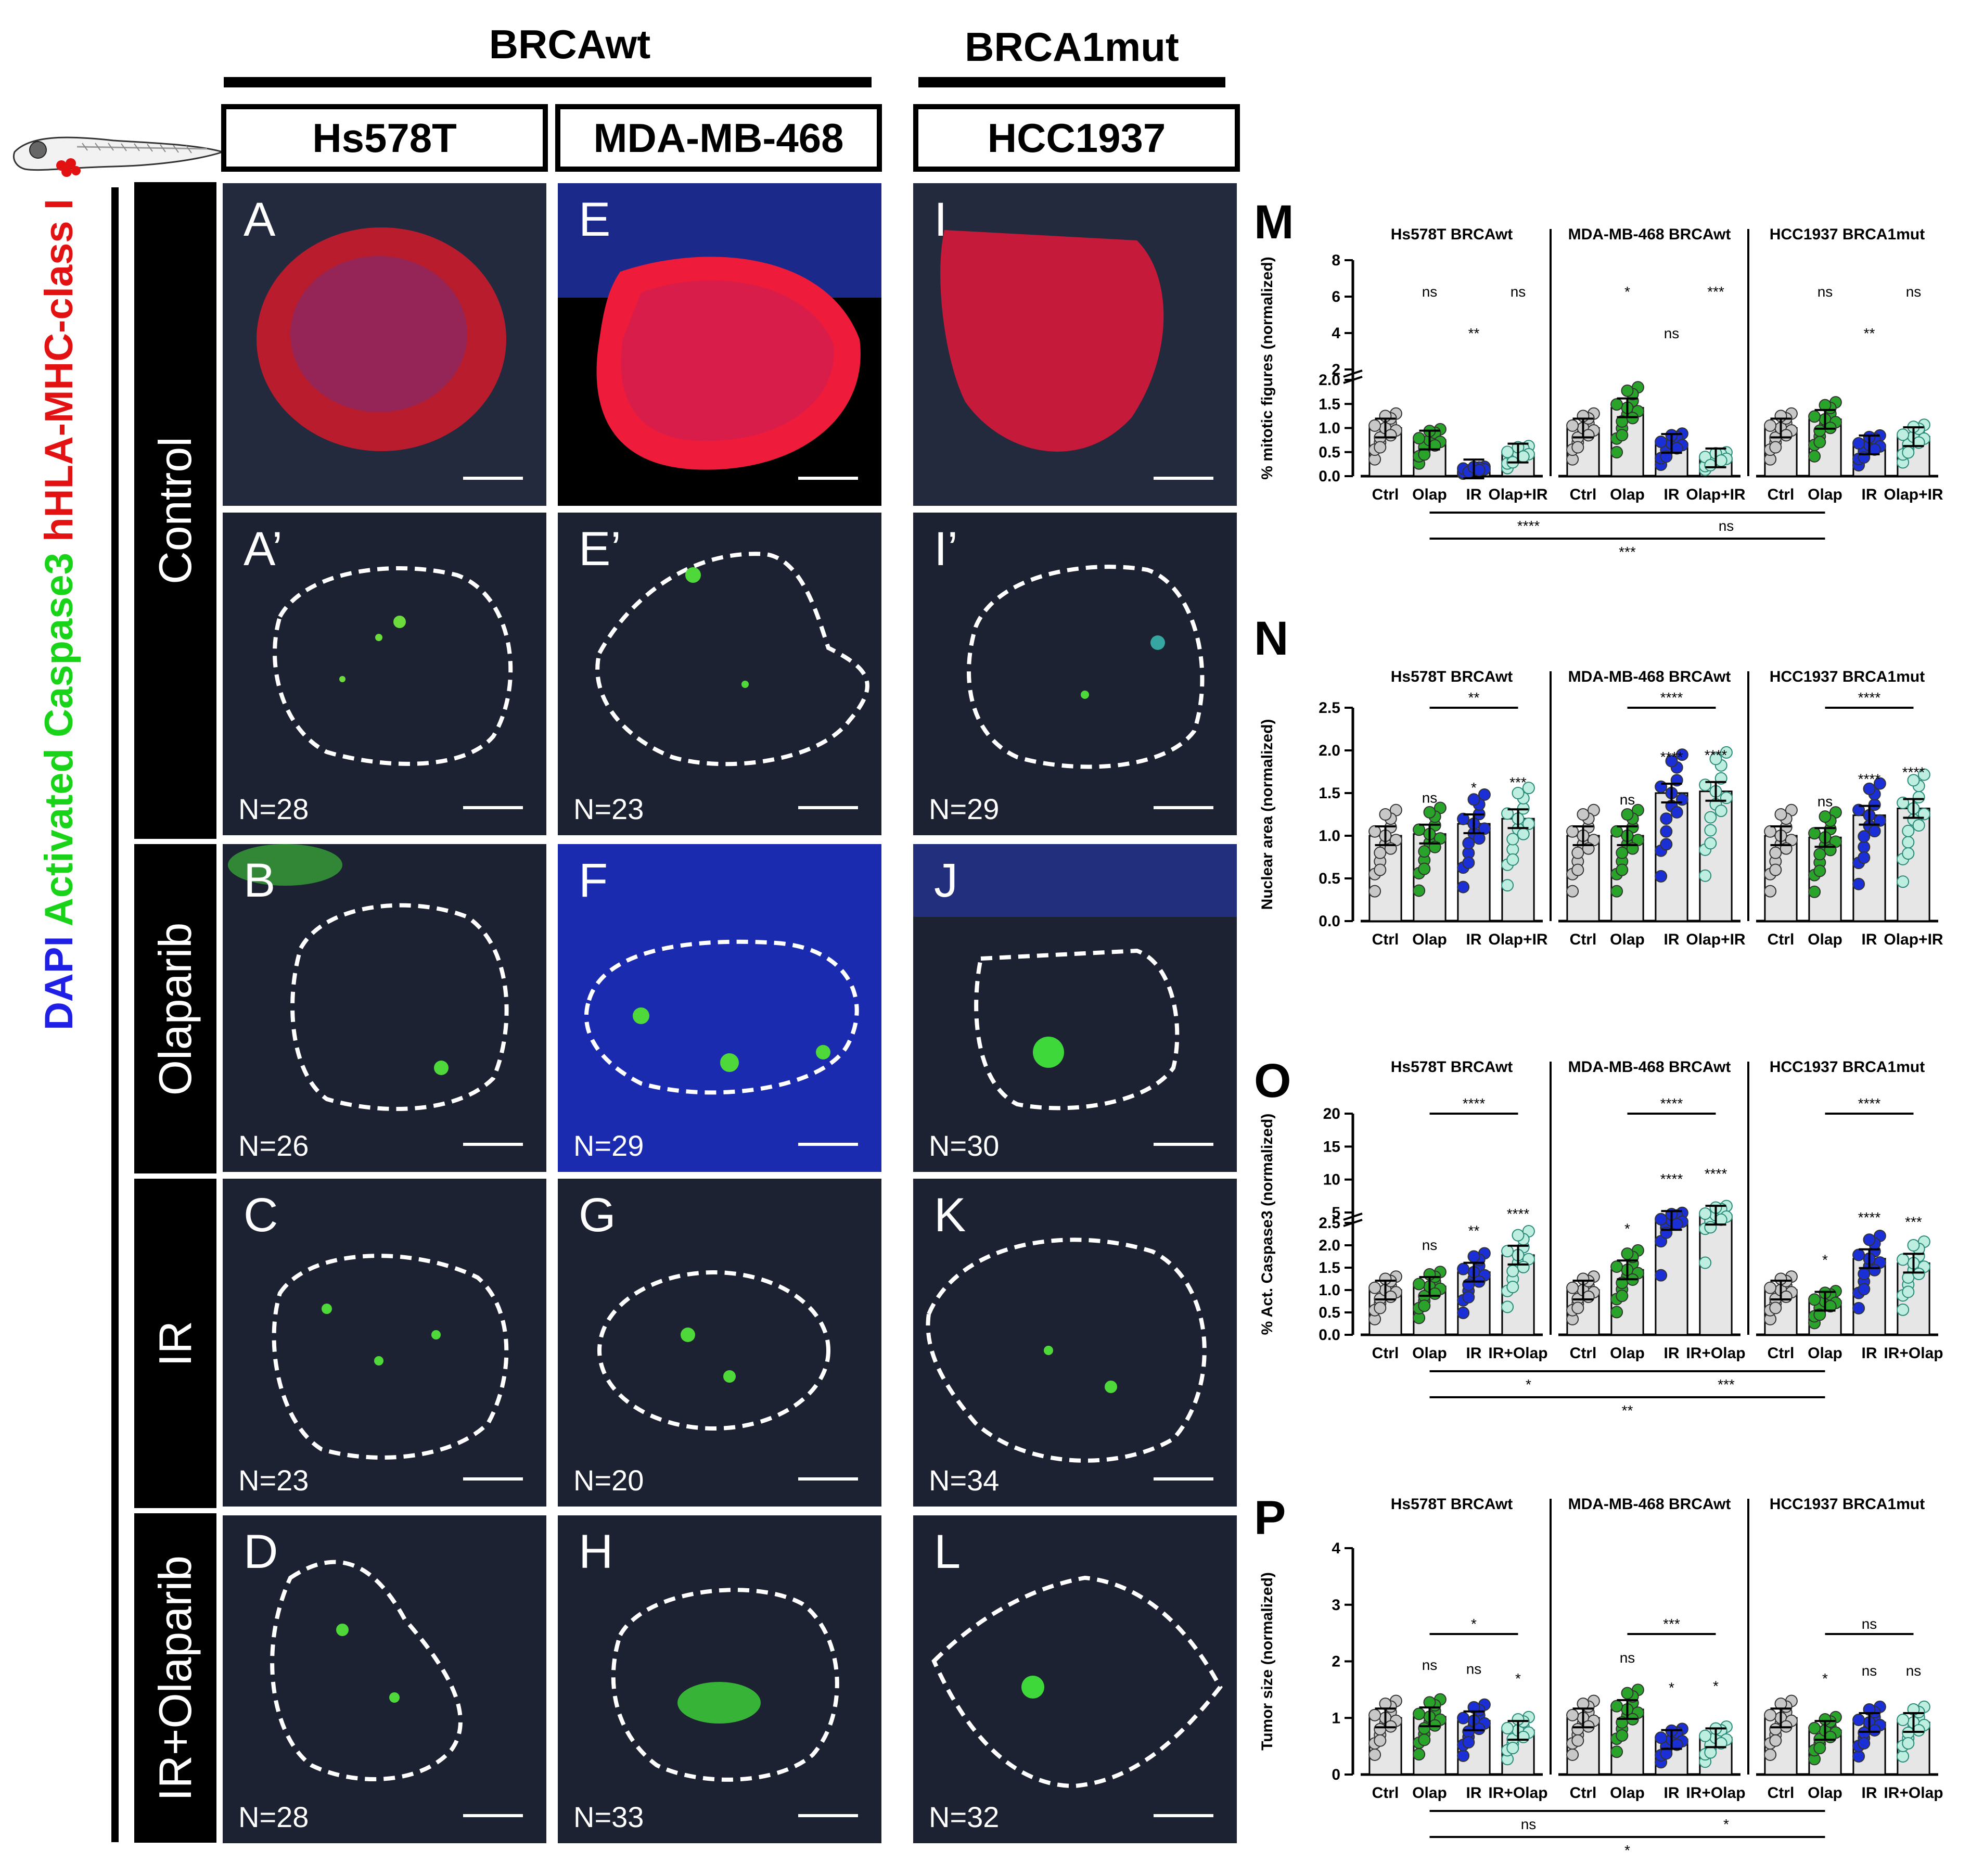 This screenshot has height=1876, width=1971. I want to click on micro-panel-I-prime: I’ N=29, so click(1075, 674).